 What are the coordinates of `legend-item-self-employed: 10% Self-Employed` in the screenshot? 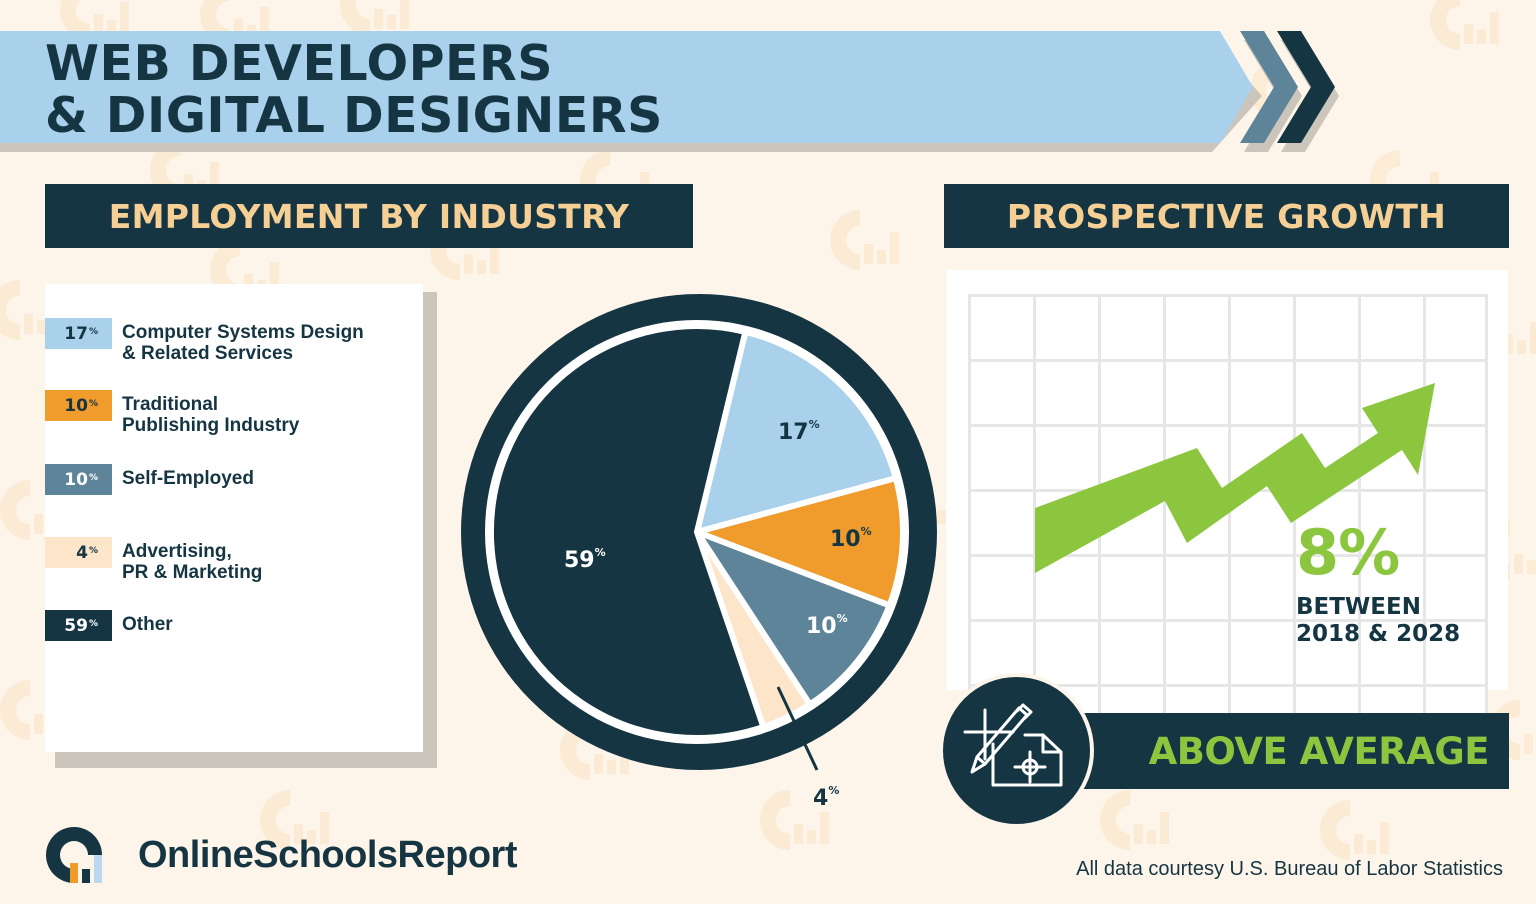 It's located at (149, 479).